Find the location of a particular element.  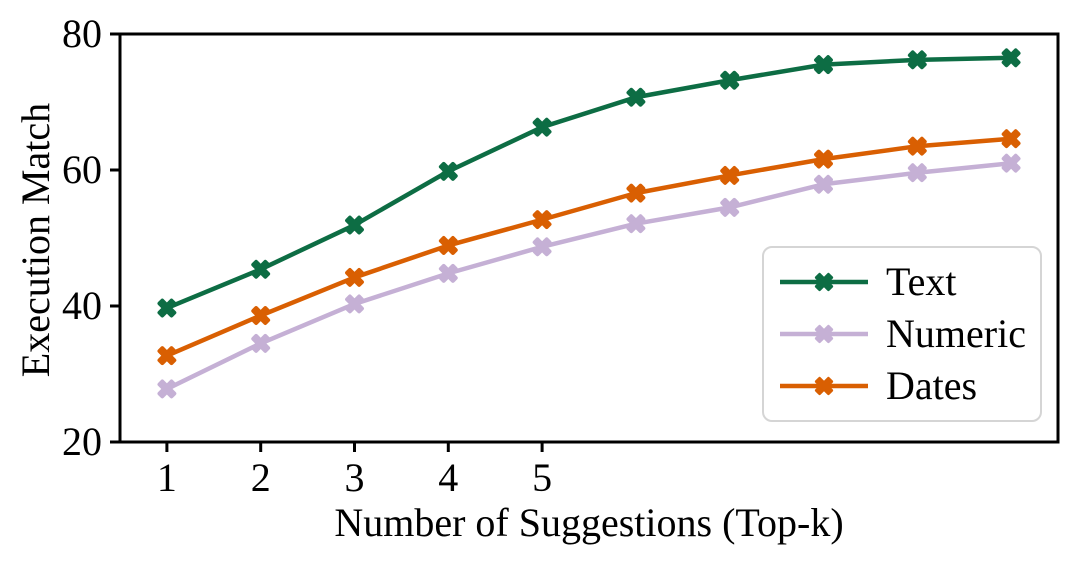

x-tick-label: 3 is located at coordinates (354, 477).